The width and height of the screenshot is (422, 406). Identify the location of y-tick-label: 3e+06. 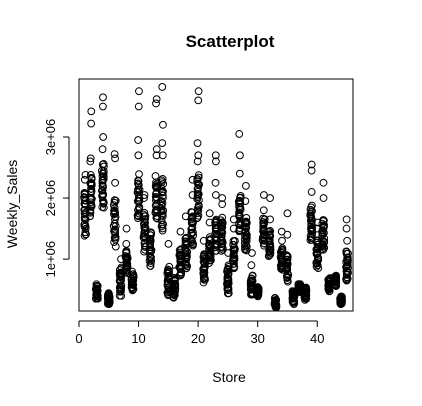
(50, 137).